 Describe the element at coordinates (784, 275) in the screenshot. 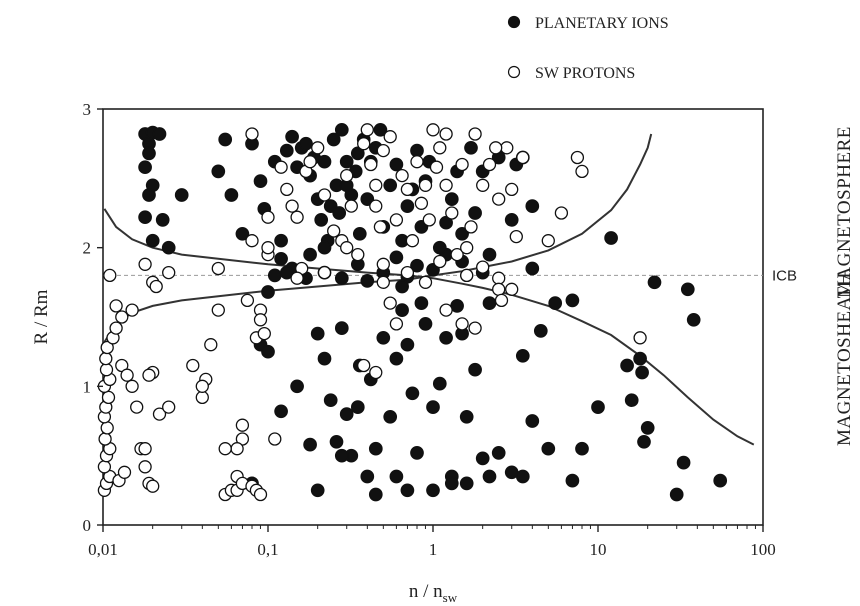

I see `icb-label: ICB` at that location.